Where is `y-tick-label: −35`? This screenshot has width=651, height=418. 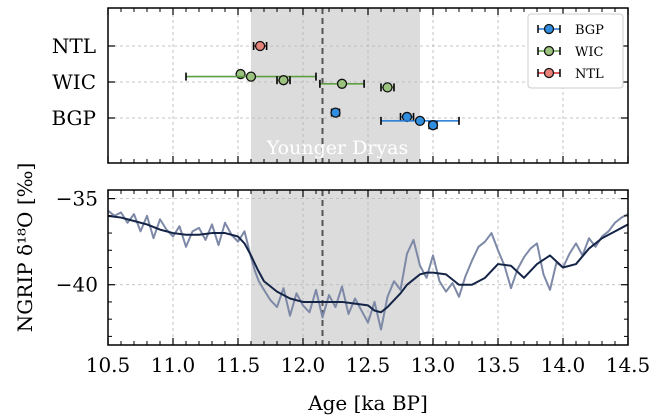
y-tick-label: −35 is located at coordinates (77, 199).